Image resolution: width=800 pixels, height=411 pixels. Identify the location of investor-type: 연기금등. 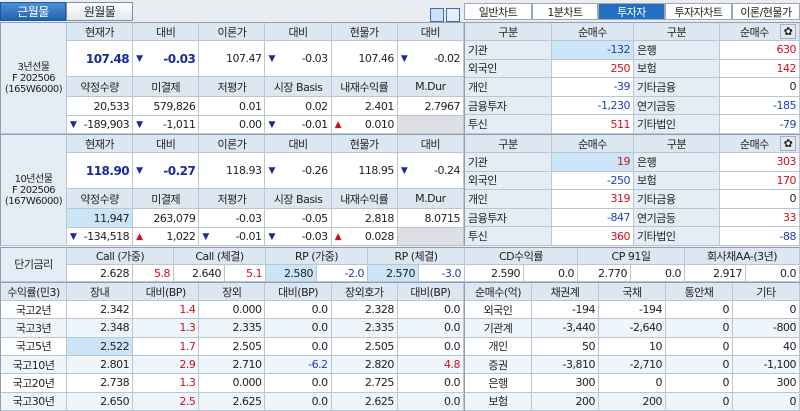
(677, 106).